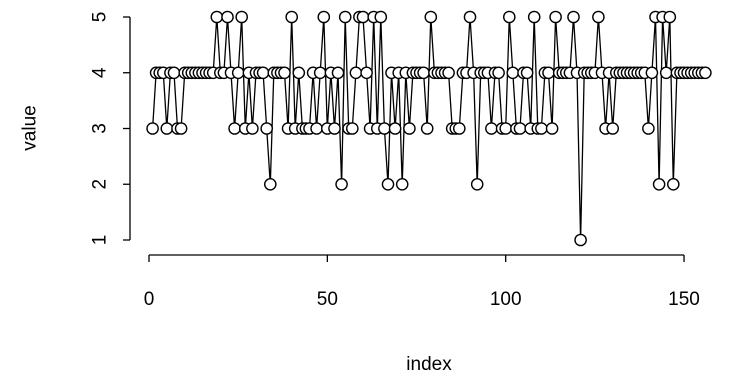  What do you see at coordinates (100, 72) in the screenshot?
I see `y-tick-label: 4` at bounding box center [100, 72].